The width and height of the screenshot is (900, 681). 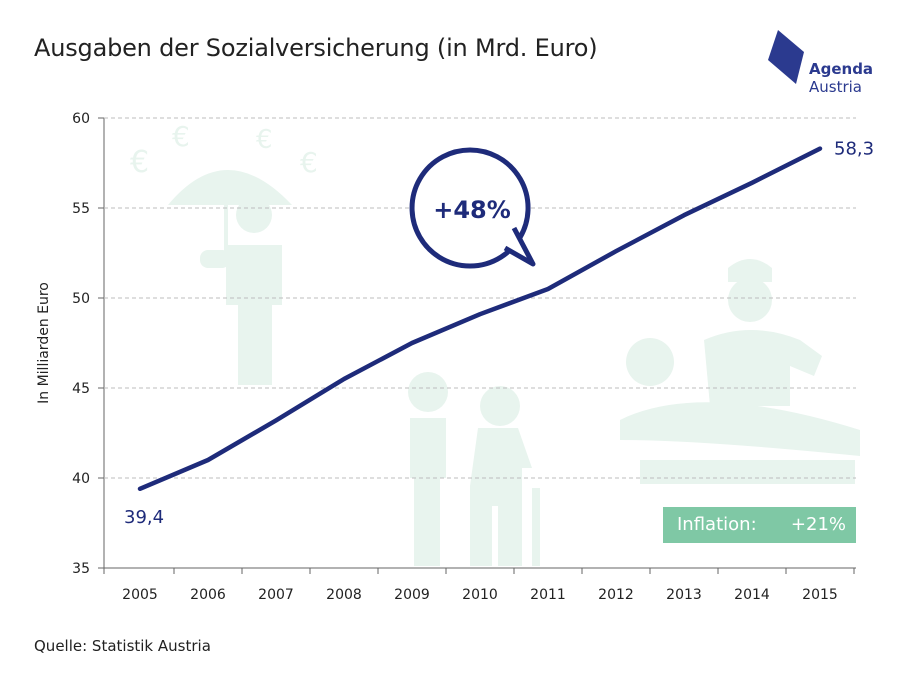 What do you see at coordinates (759, 525) in the screenshot?
I see `inflation-badge: Inflation: +21%` at bounding box center [759, 525].